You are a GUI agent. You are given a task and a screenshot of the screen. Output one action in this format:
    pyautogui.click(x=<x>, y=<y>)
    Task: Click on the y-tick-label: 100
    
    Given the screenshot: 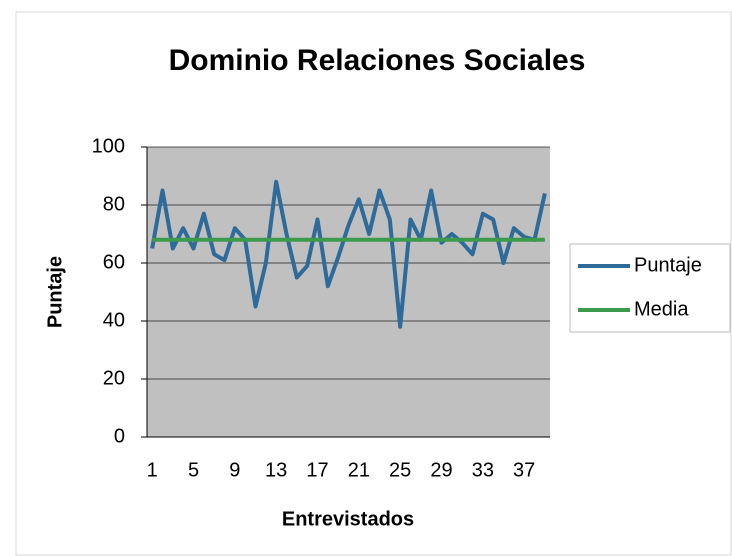 What is the action you would take?
    pyautogui.click(x=108, y=146)
    